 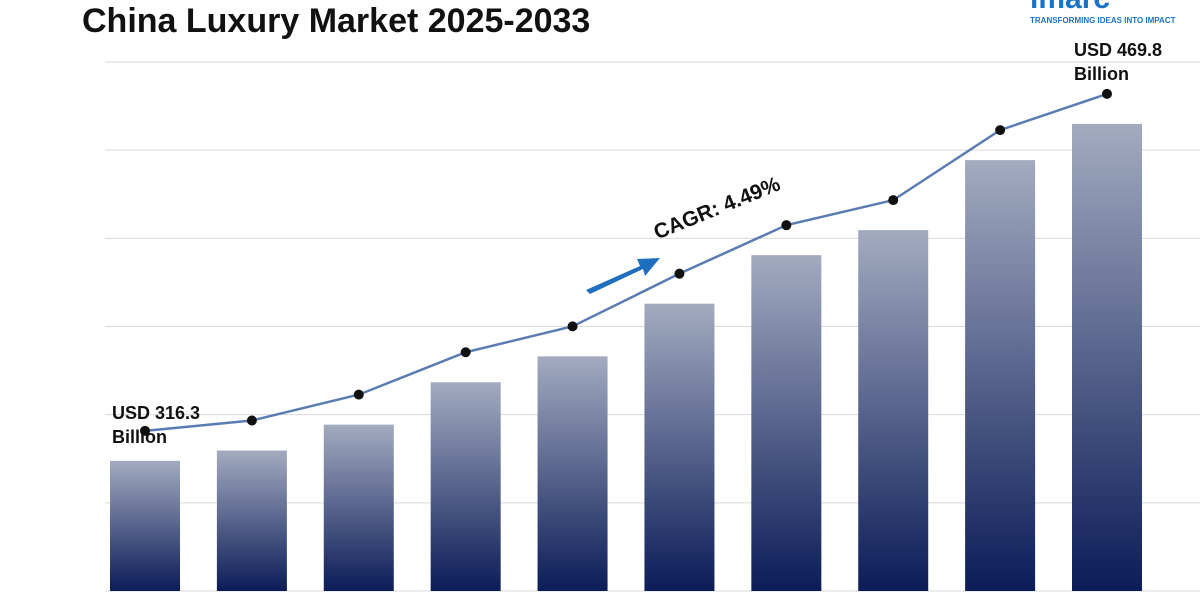 I want to click on value-label: USD 316.3 Billion, so click(x=156, y=424).